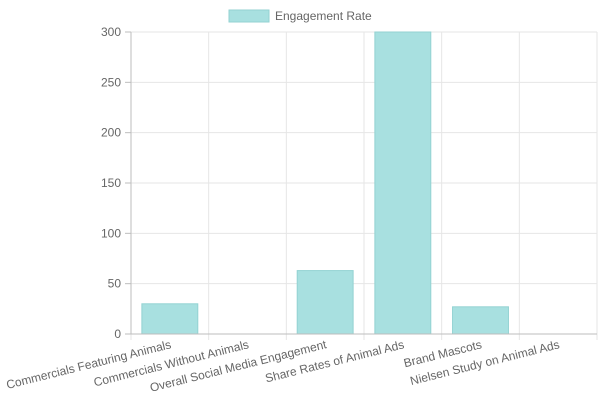 The height and width of the screenshot is (405, 600). I want to click on y-tick-label: 0, so click(117, 334).